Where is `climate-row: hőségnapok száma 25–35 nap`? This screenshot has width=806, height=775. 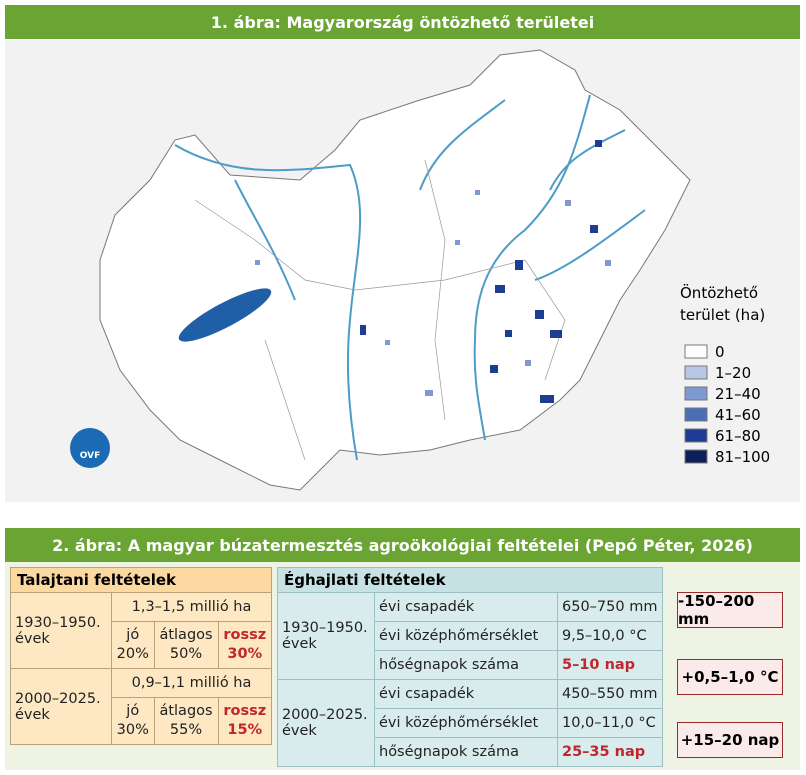
climate-row: hőségnapok száma 25–35 nap is located at coordinates (470, 752).